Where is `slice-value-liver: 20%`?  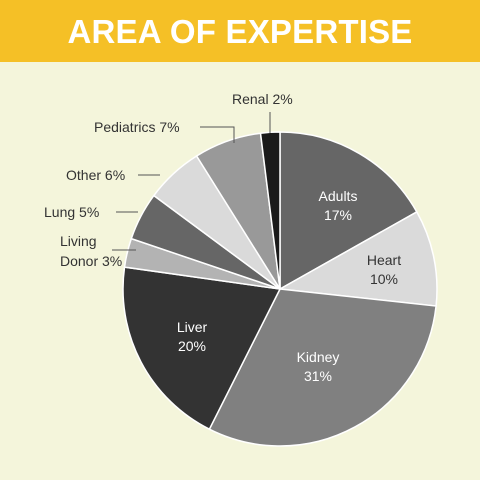
slice-value-liver: 20% is located at coordinates (192, 346).